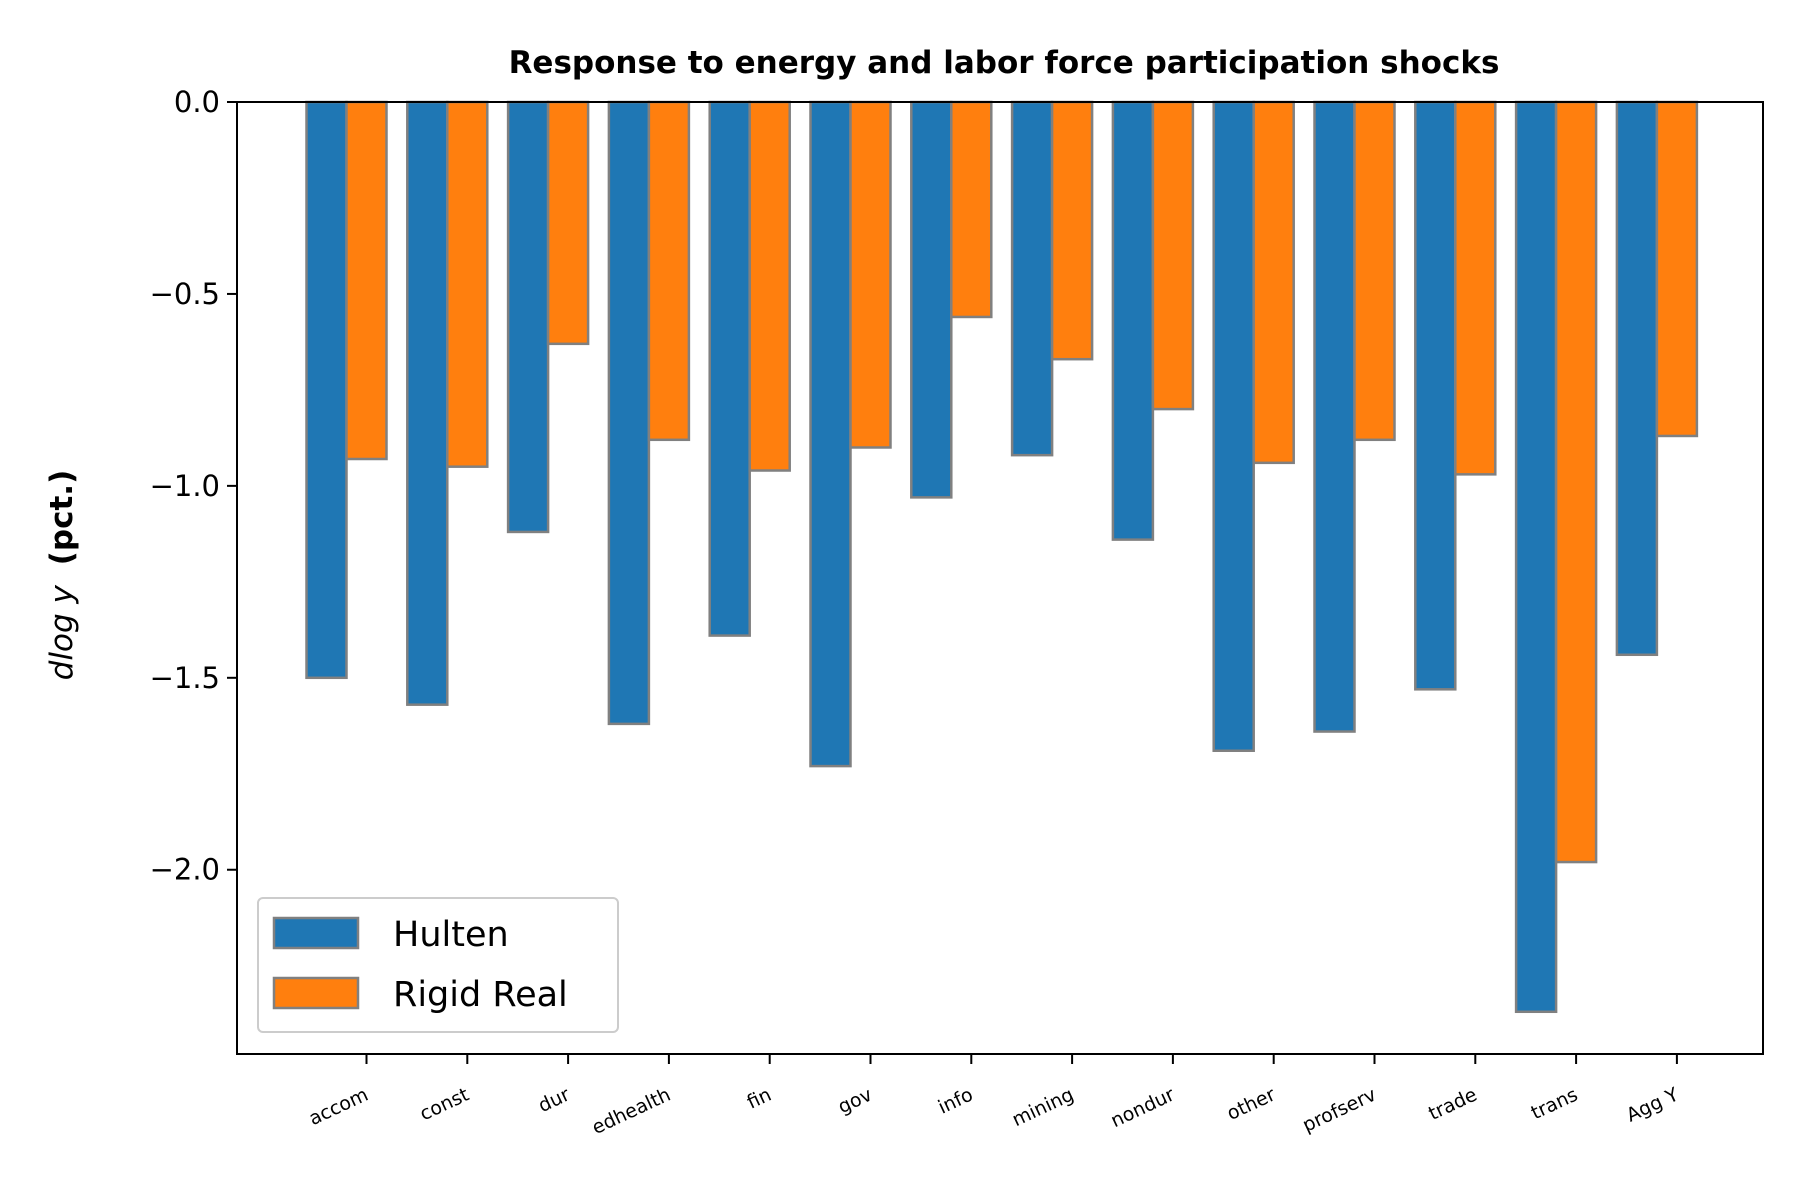 This screenshot has width=1800, height=1200. Describe the element at coordinates (467, 284) in the screenshot. I see `bar-rigid-real-const` at that location.